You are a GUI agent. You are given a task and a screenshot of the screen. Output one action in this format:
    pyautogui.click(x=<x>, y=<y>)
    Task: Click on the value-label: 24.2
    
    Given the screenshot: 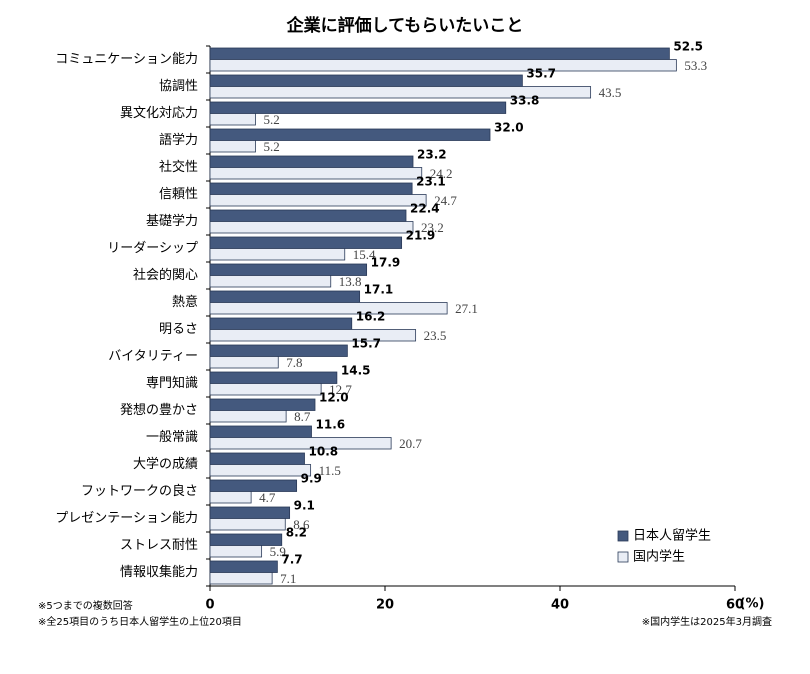 What is the action you would take?
    pyautogui.click(x=441, y=173)
    